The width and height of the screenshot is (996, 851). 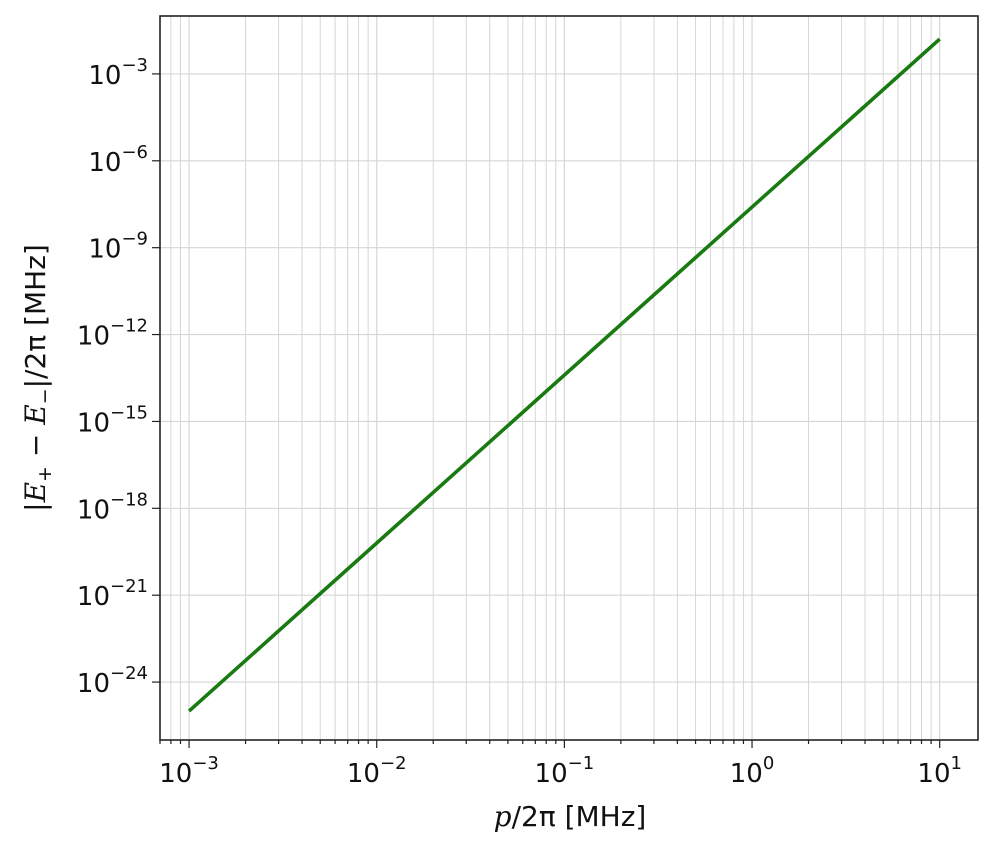 I want to click on x-axis-label: p/2π [MHz], so click(x=570, y=816).